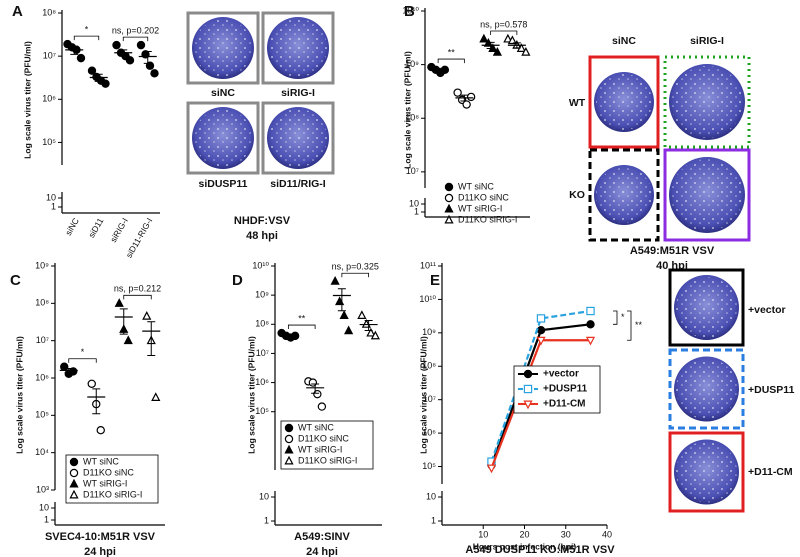  I want to click on plate-label: siRIG-I, so click(298, 93).